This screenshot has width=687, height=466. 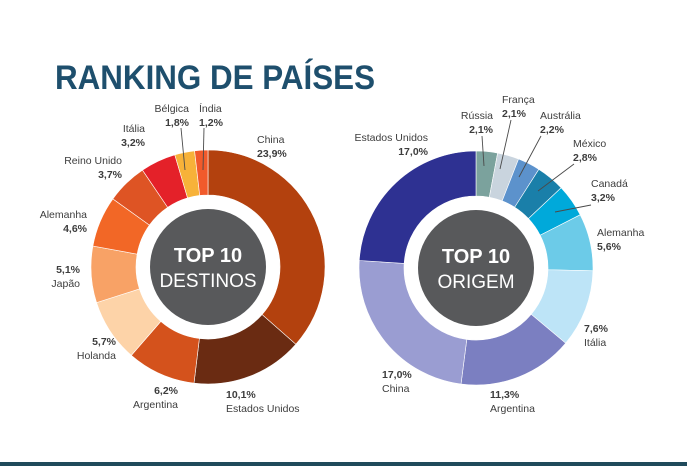 What do you see at coordinates (208, 256) in the screenshot?
I see `destinos-center-title: TOP 10` at bounding box center [208, 256].